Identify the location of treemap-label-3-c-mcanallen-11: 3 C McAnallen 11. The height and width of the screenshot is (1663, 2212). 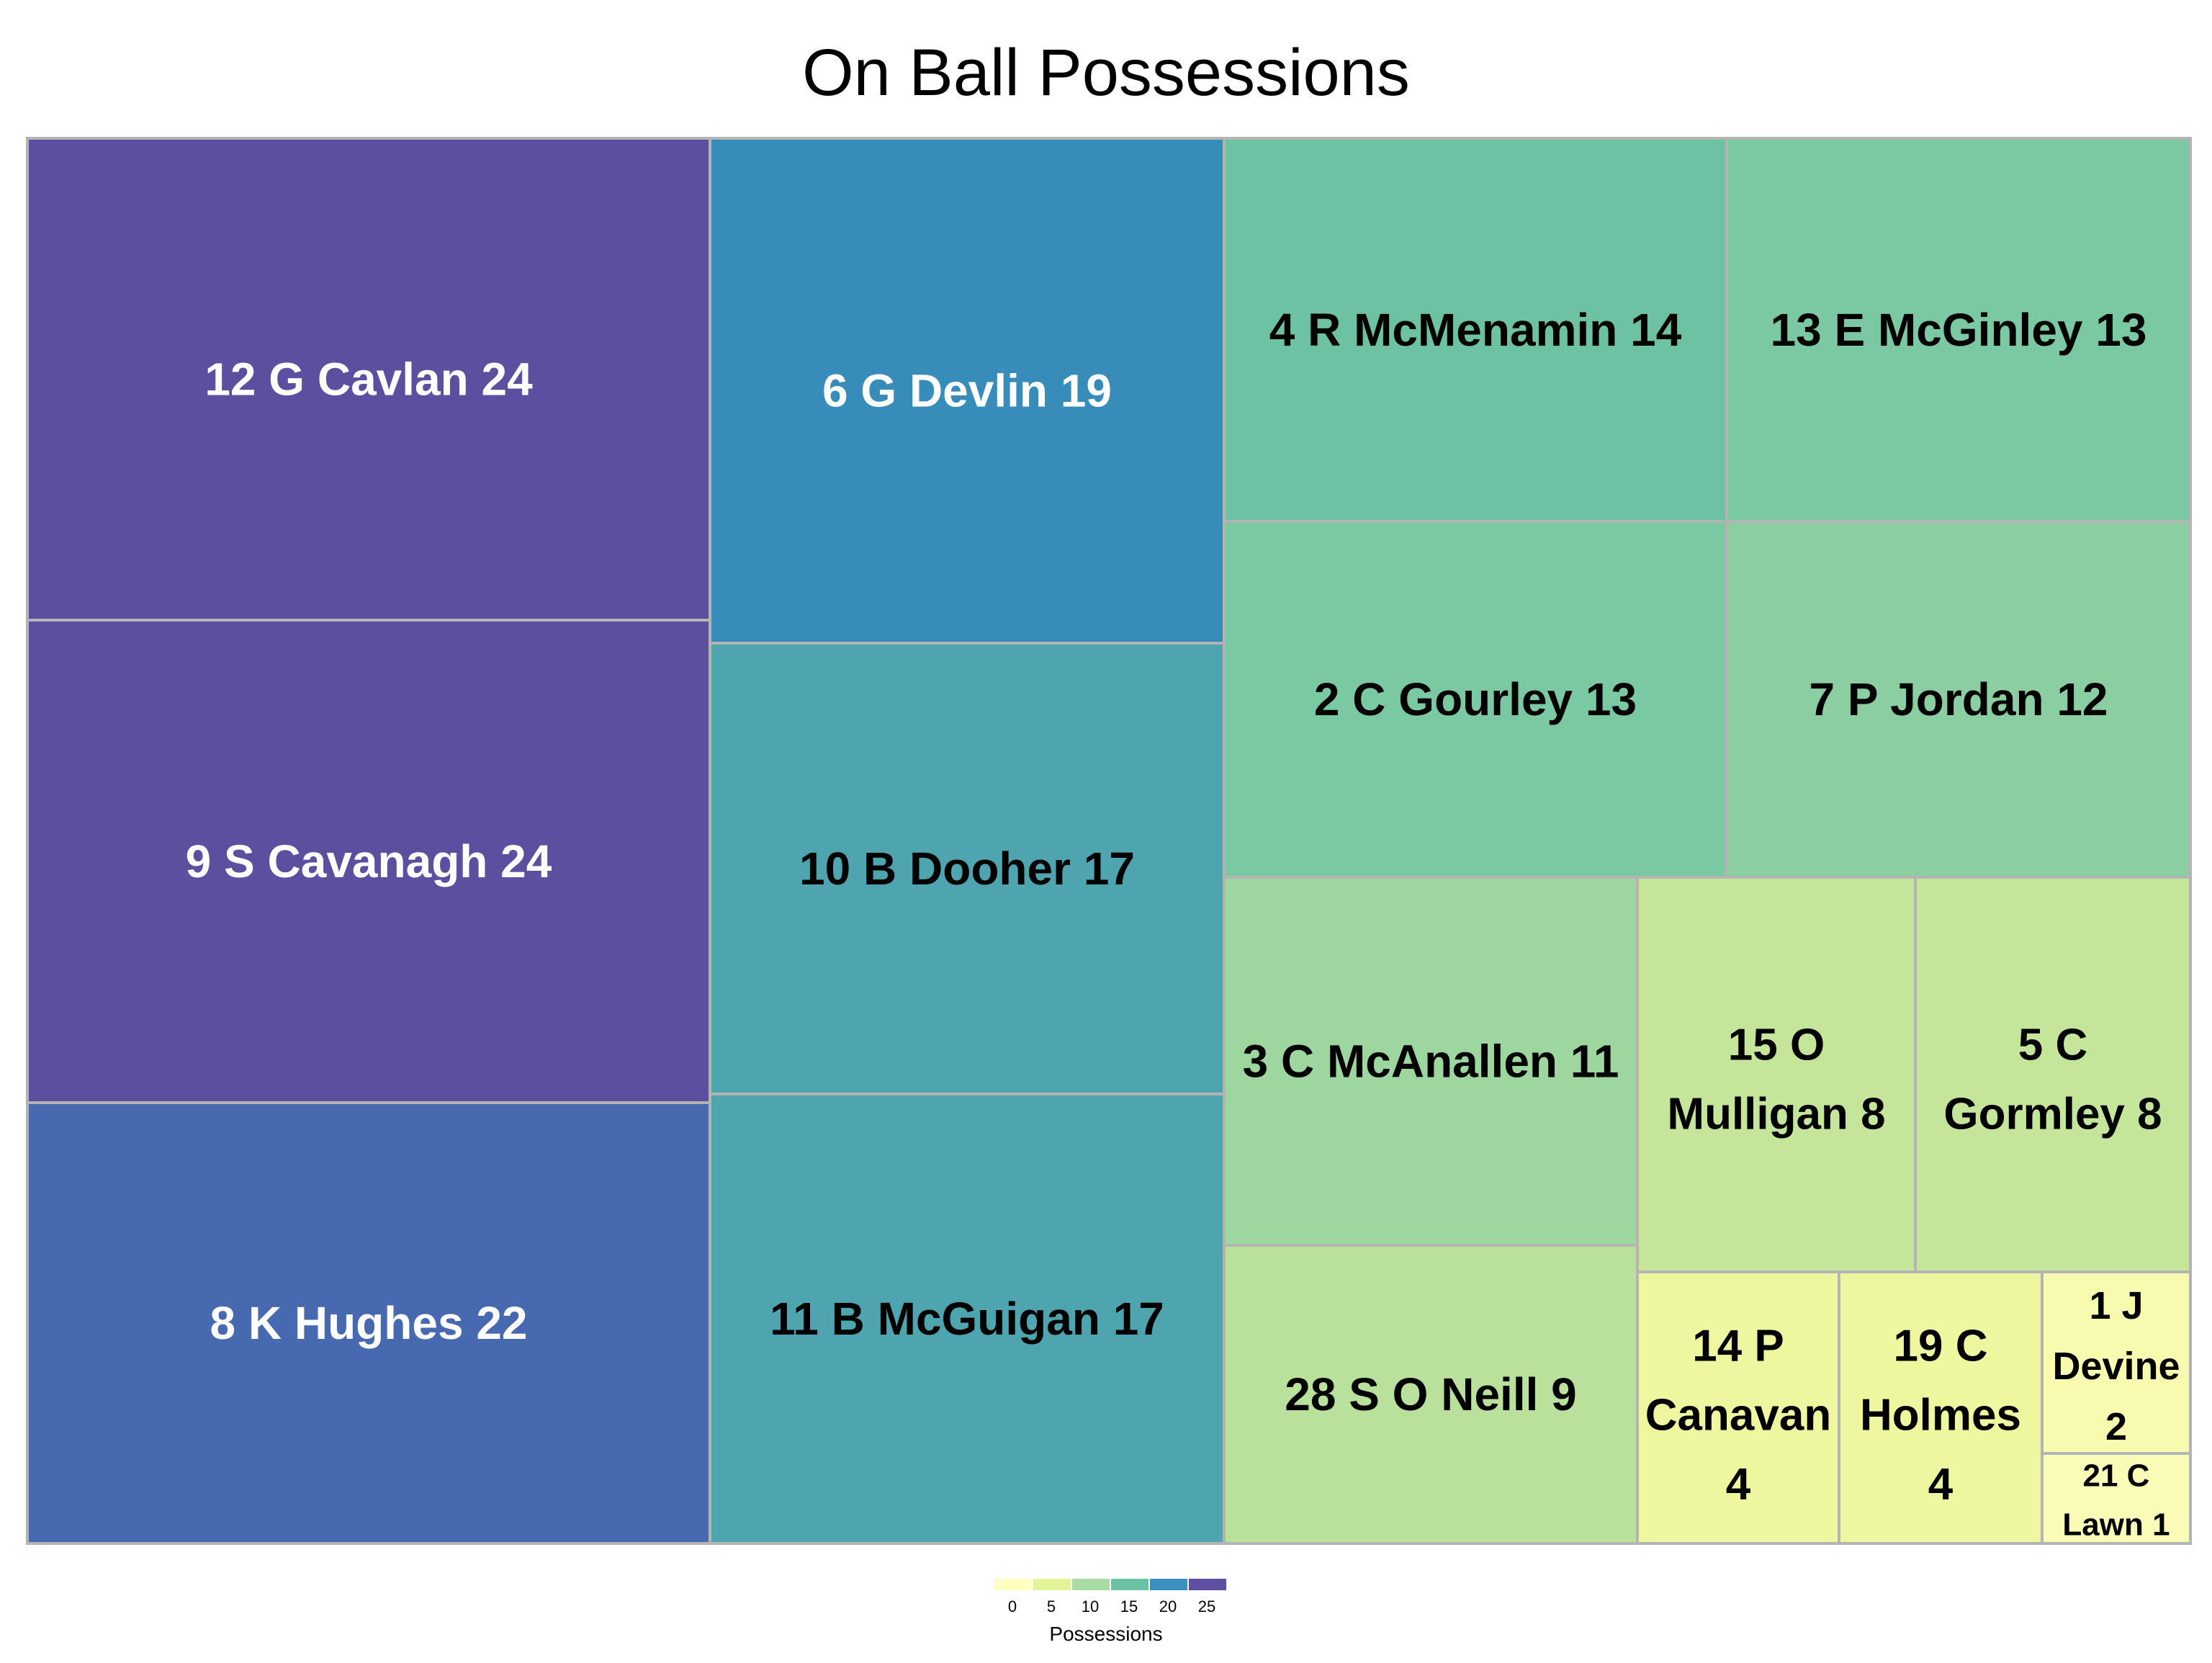
(1431, 1062).